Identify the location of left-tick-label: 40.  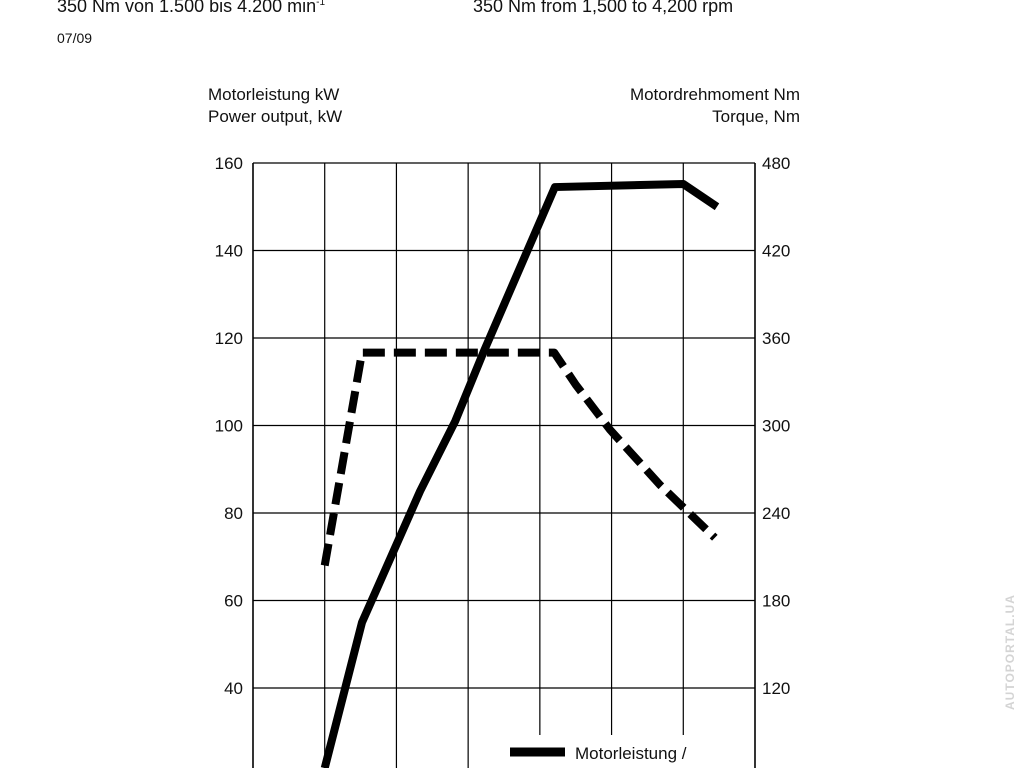
(233, 688).